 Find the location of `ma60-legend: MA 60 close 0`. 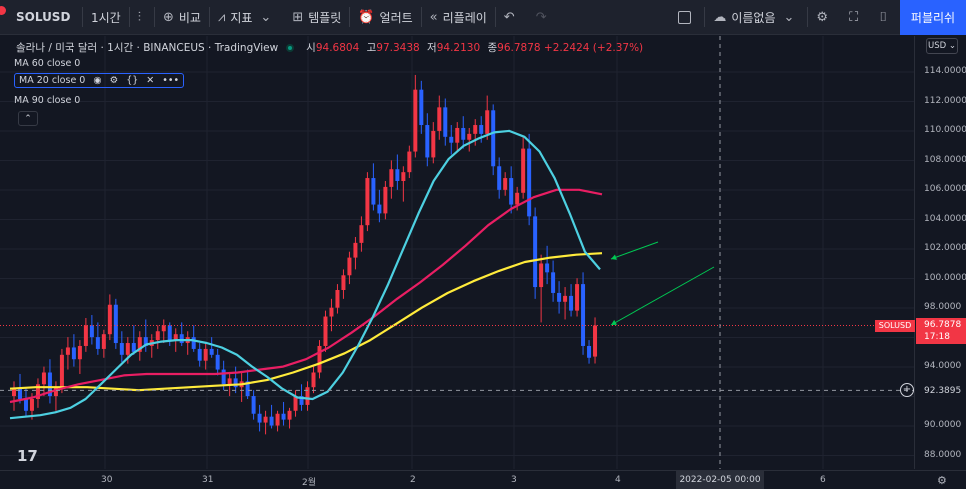

ma60-legend: MA 60 close 0 is located at coordinates (47, 63).